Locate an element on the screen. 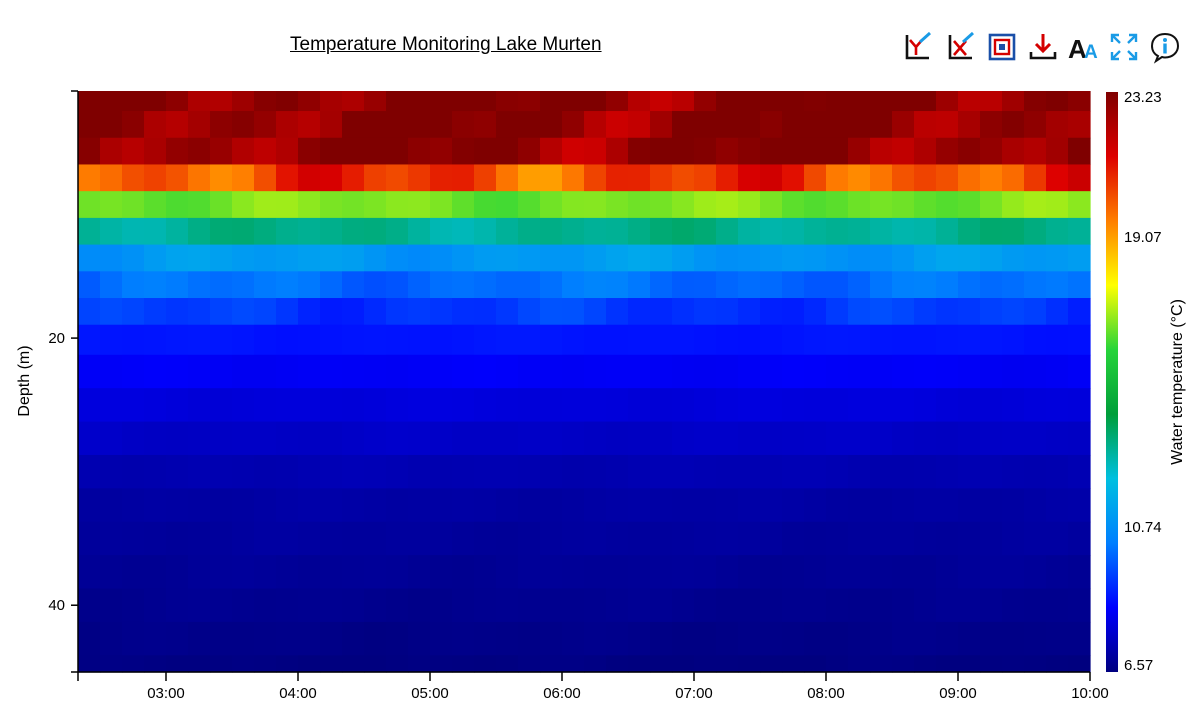 The image size is (1200, 714). colorscale-button is located at coordinates (1002, 47).